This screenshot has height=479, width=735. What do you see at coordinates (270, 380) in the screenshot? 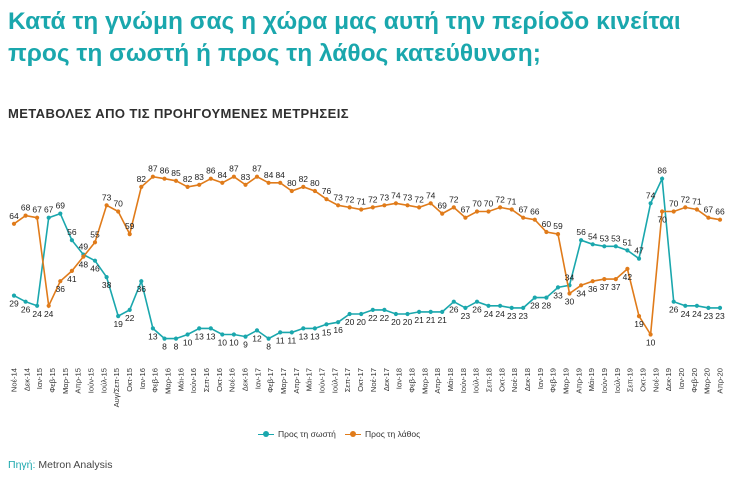
I see `x-tick-label: Φεβ-17` at bounding box center [270, 380].